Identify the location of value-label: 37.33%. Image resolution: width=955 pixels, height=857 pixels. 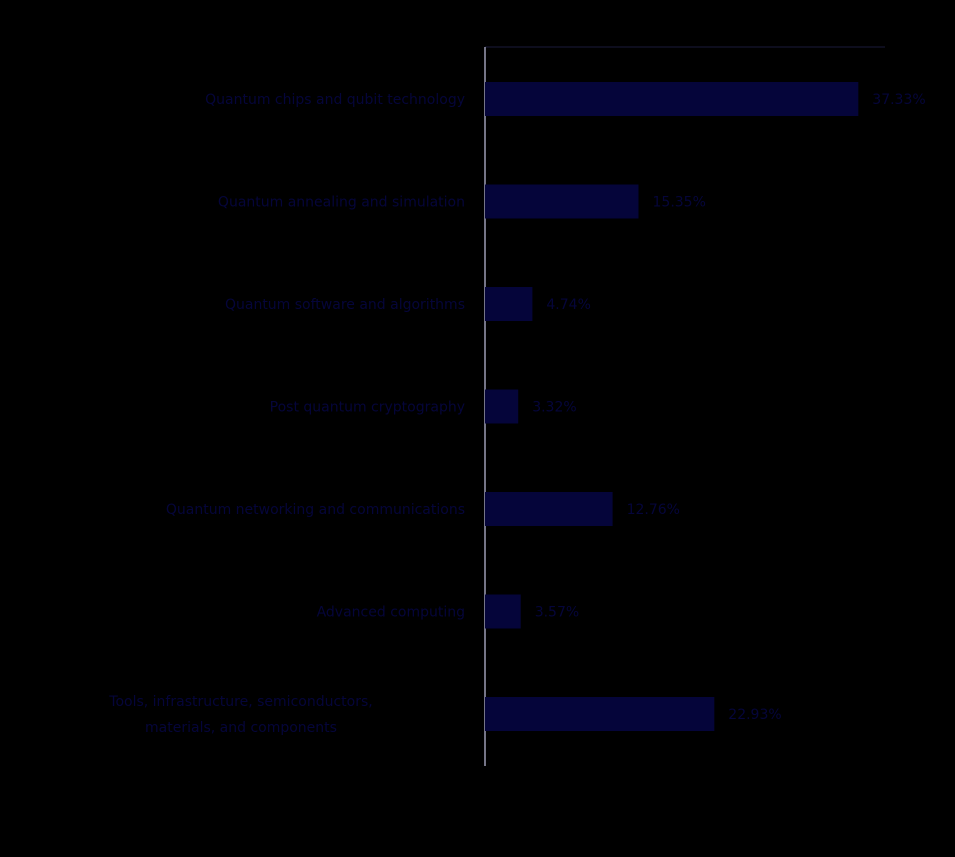
(898, 100).